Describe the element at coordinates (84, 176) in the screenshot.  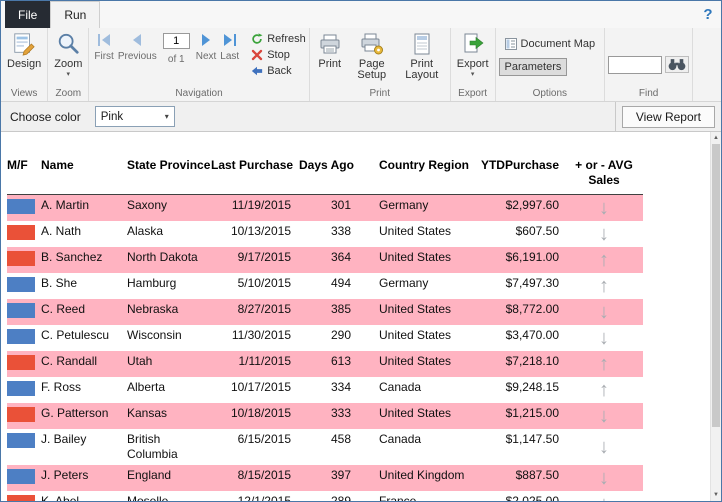
I see `column-header-name: Name` at that location.